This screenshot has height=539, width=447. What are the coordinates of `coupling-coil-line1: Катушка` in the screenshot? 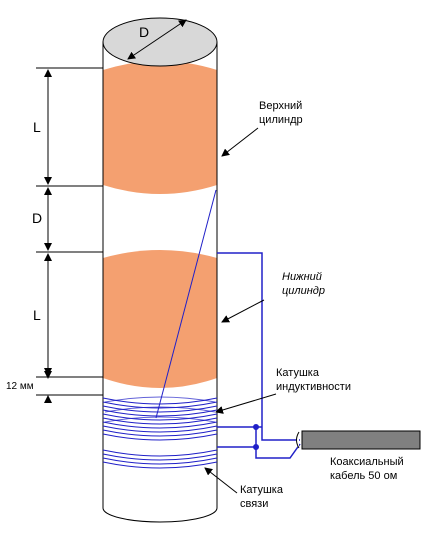 It's located at (262, 490).